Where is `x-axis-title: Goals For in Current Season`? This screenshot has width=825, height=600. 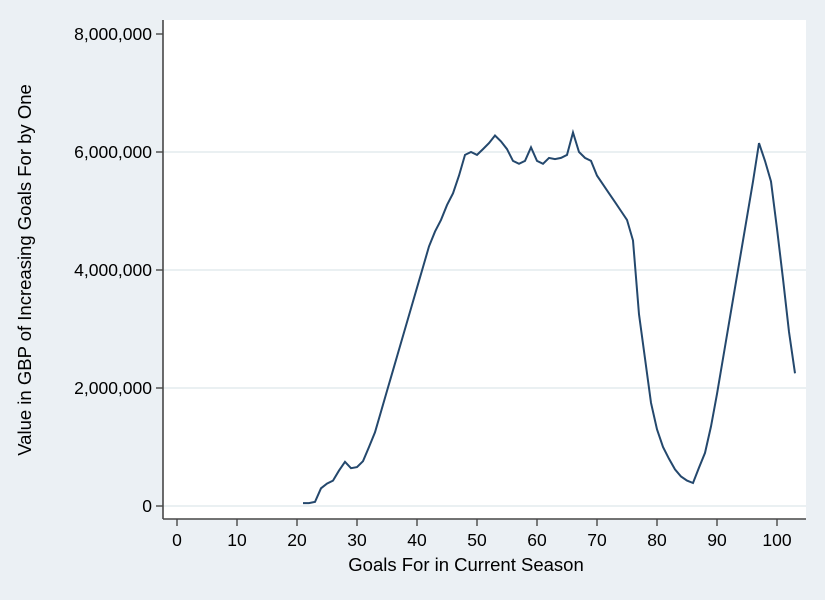 x-axis-title: Goals For in Current Season is located at coordinates (465, 564).